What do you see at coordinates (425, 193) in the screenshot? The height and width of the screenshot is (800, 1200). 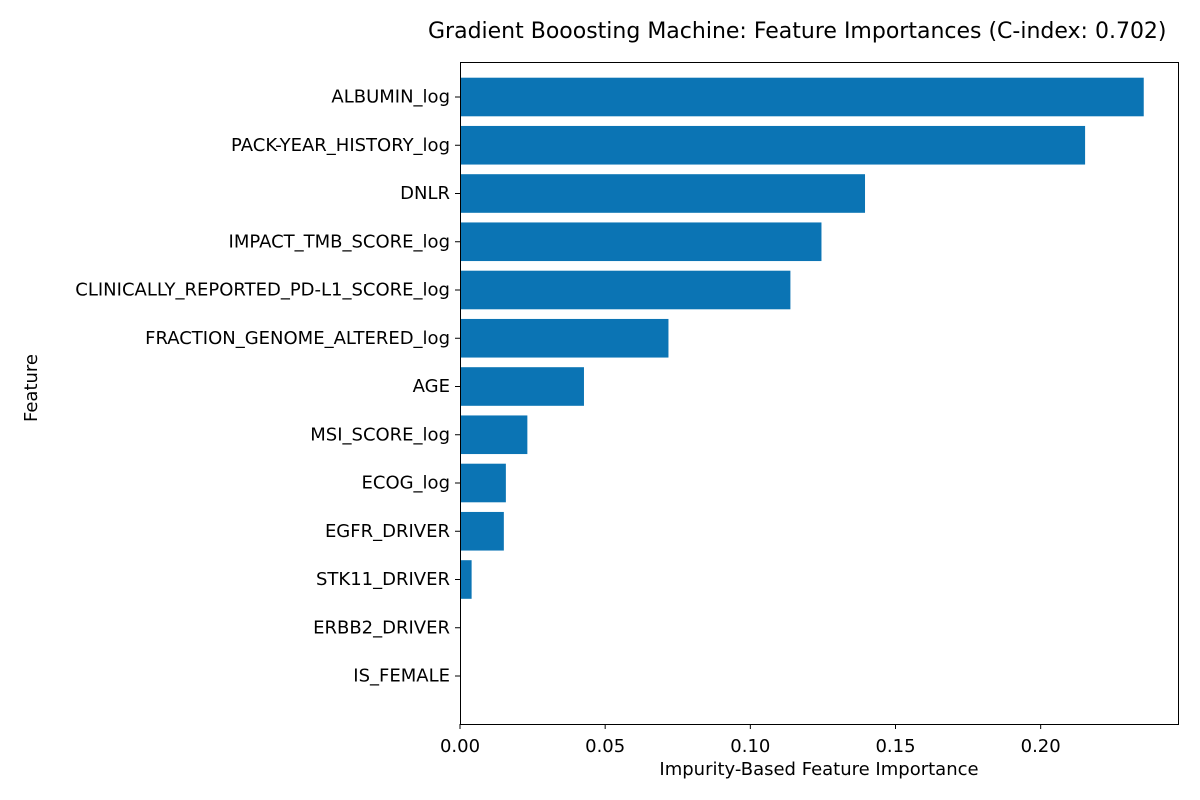 I see `y-tick-label: DNLR` at bounding box center [425, 193].